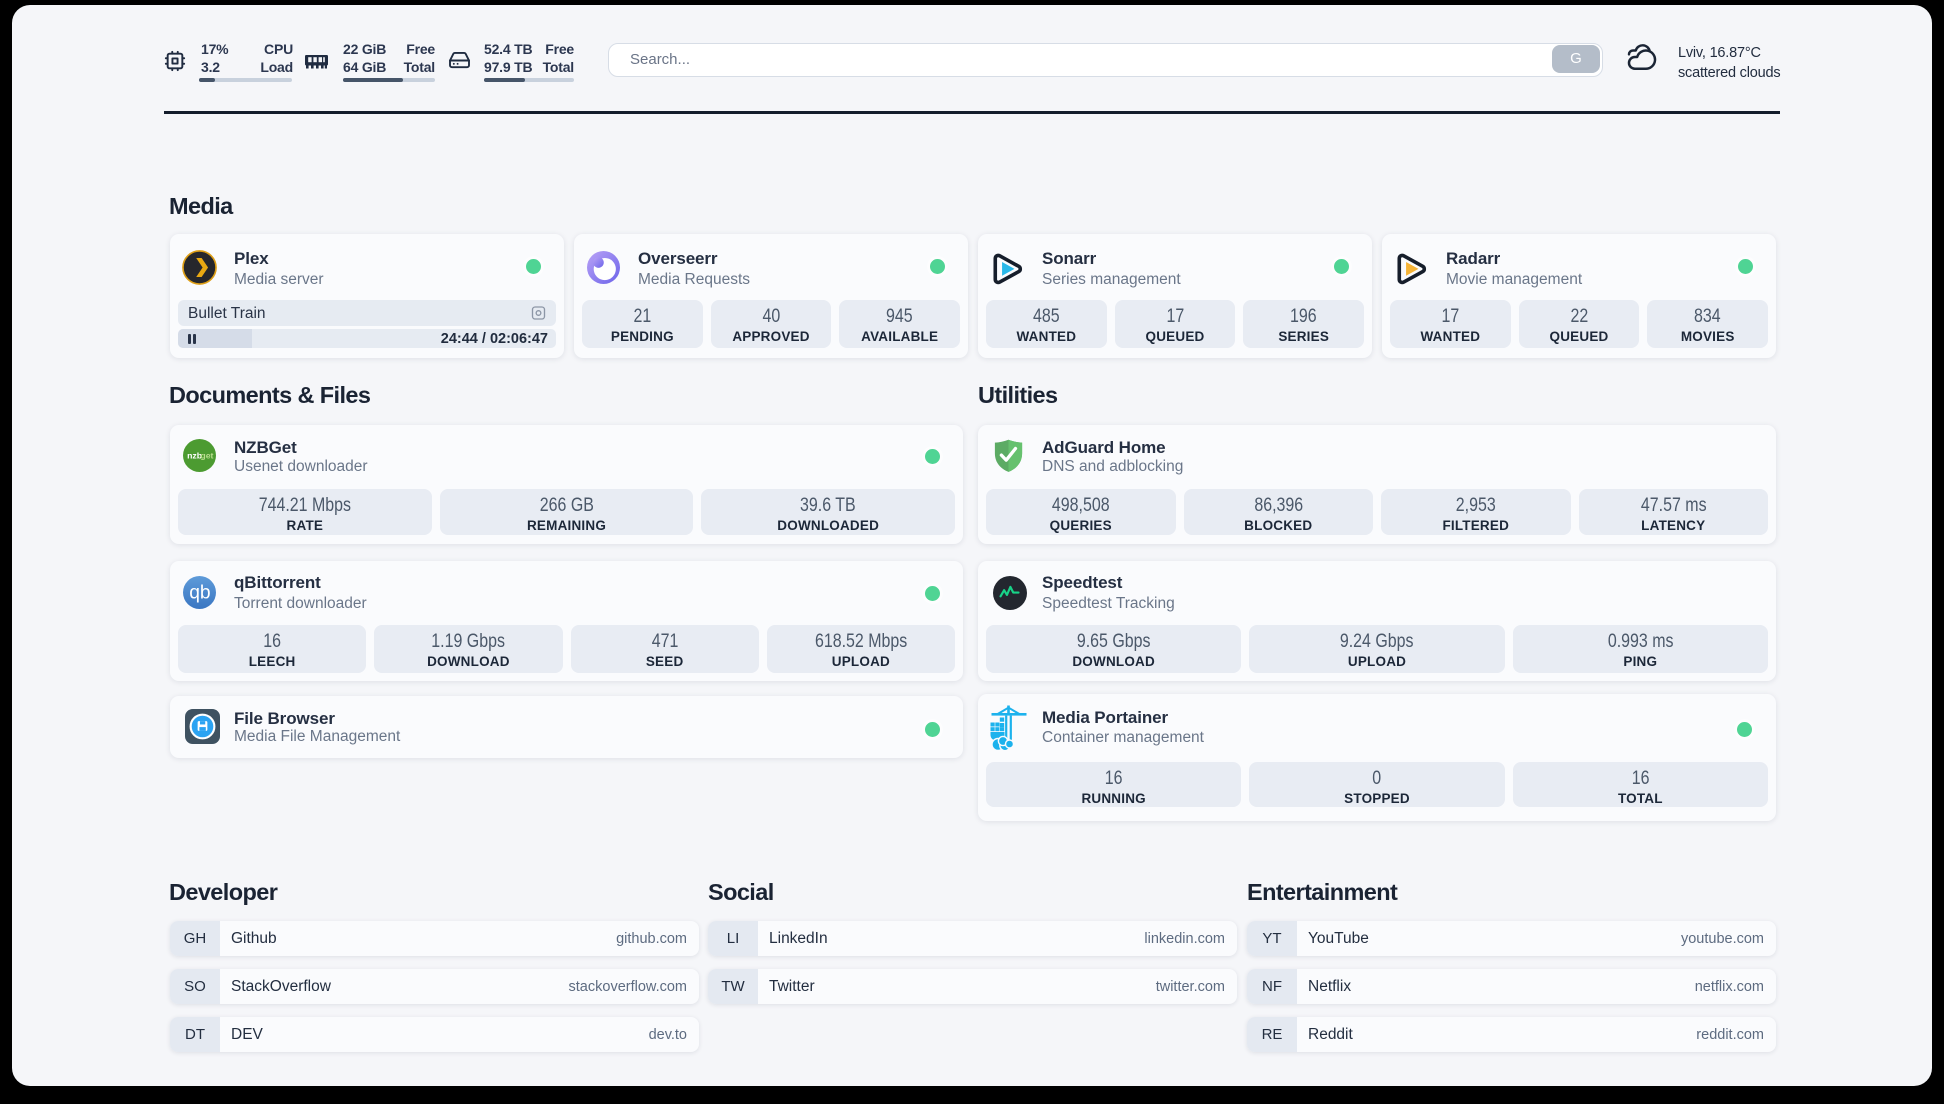 Image resolution: width=1944 pixels, height=1104 pixels. Describe the element at coordinates (194, 456) in the screenshot. I see `svg-text: nzb` at that location.